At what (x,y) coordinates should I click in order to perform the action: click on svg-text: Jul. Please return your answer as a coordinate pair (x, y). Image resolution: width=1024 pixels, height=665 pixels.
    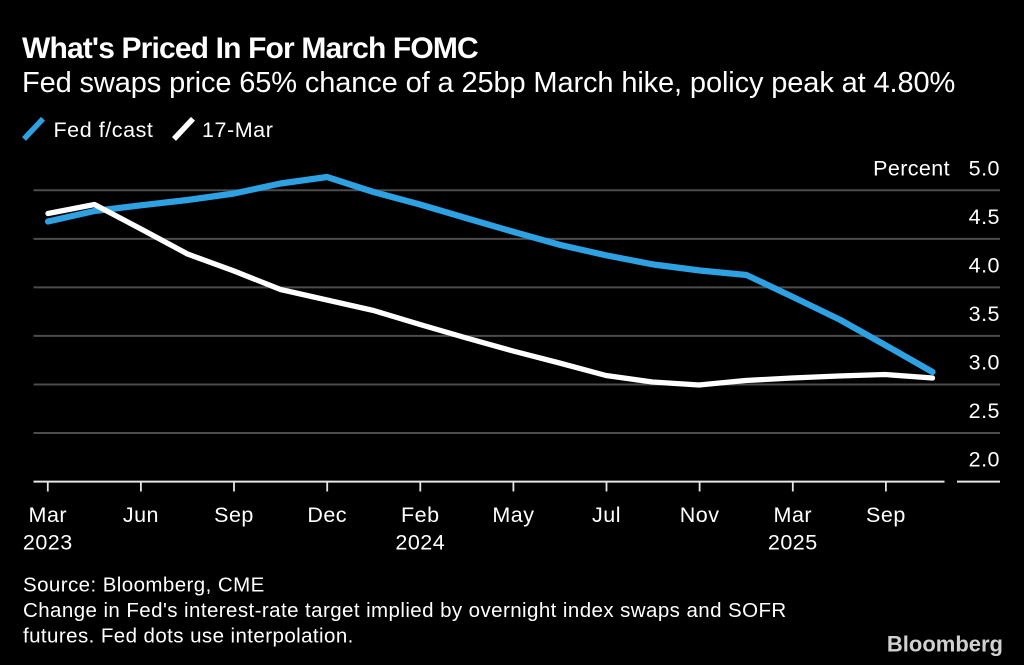
    Looking at the image, I should click on (606, 515).